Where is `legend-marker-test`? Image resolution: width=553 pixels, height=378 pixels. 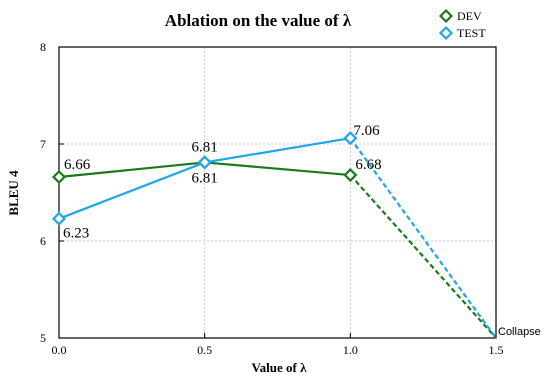
legend-marker-test is located at coordinates (446, 33).